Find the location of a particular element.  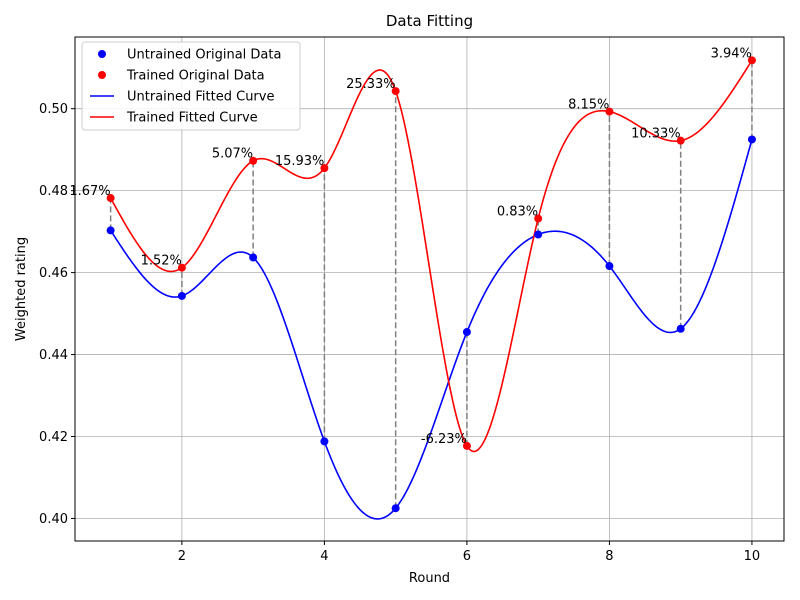

x-tick-label: 2 is located at coordinates (182, 556).